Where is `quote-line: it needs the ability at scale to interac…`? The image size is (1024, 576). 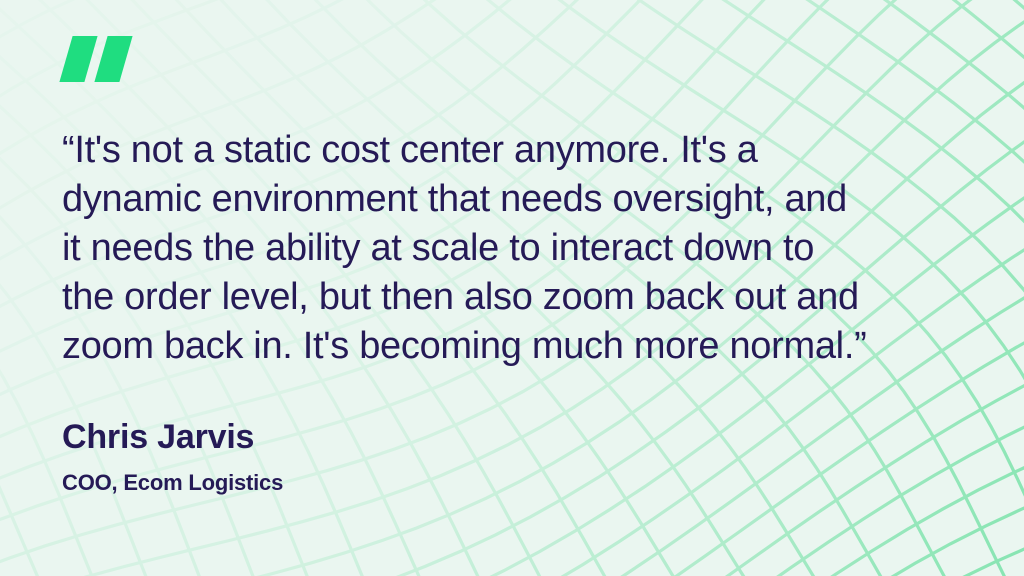
quote-line: it needs the ability at scale to interac… is located at coordinates (438, 248).